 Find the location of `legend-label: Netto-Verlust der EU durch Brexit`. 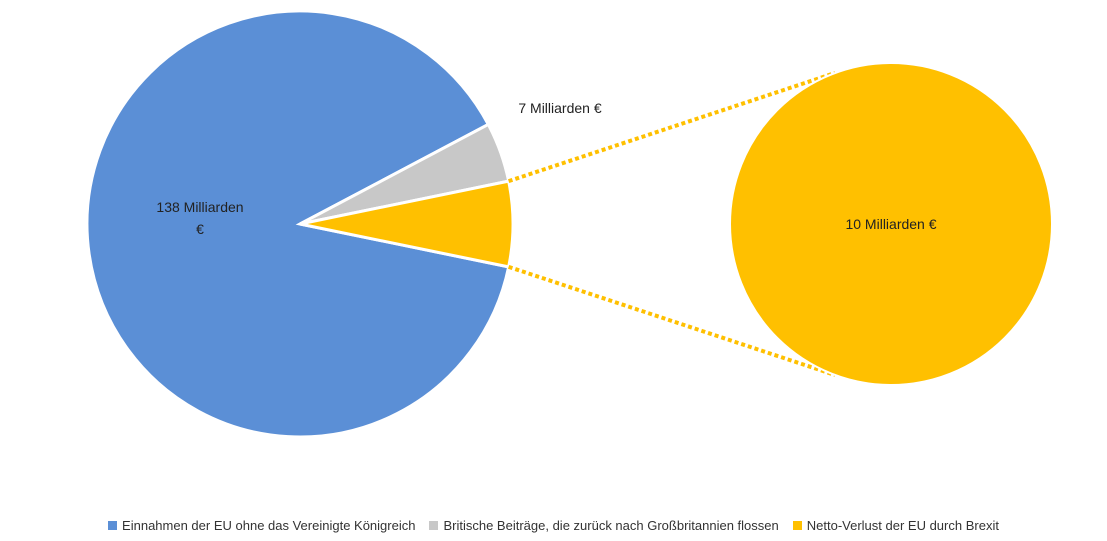

legend-label: Netto-Verlust der EU durch Brexit is located at coordinates (902, 525).